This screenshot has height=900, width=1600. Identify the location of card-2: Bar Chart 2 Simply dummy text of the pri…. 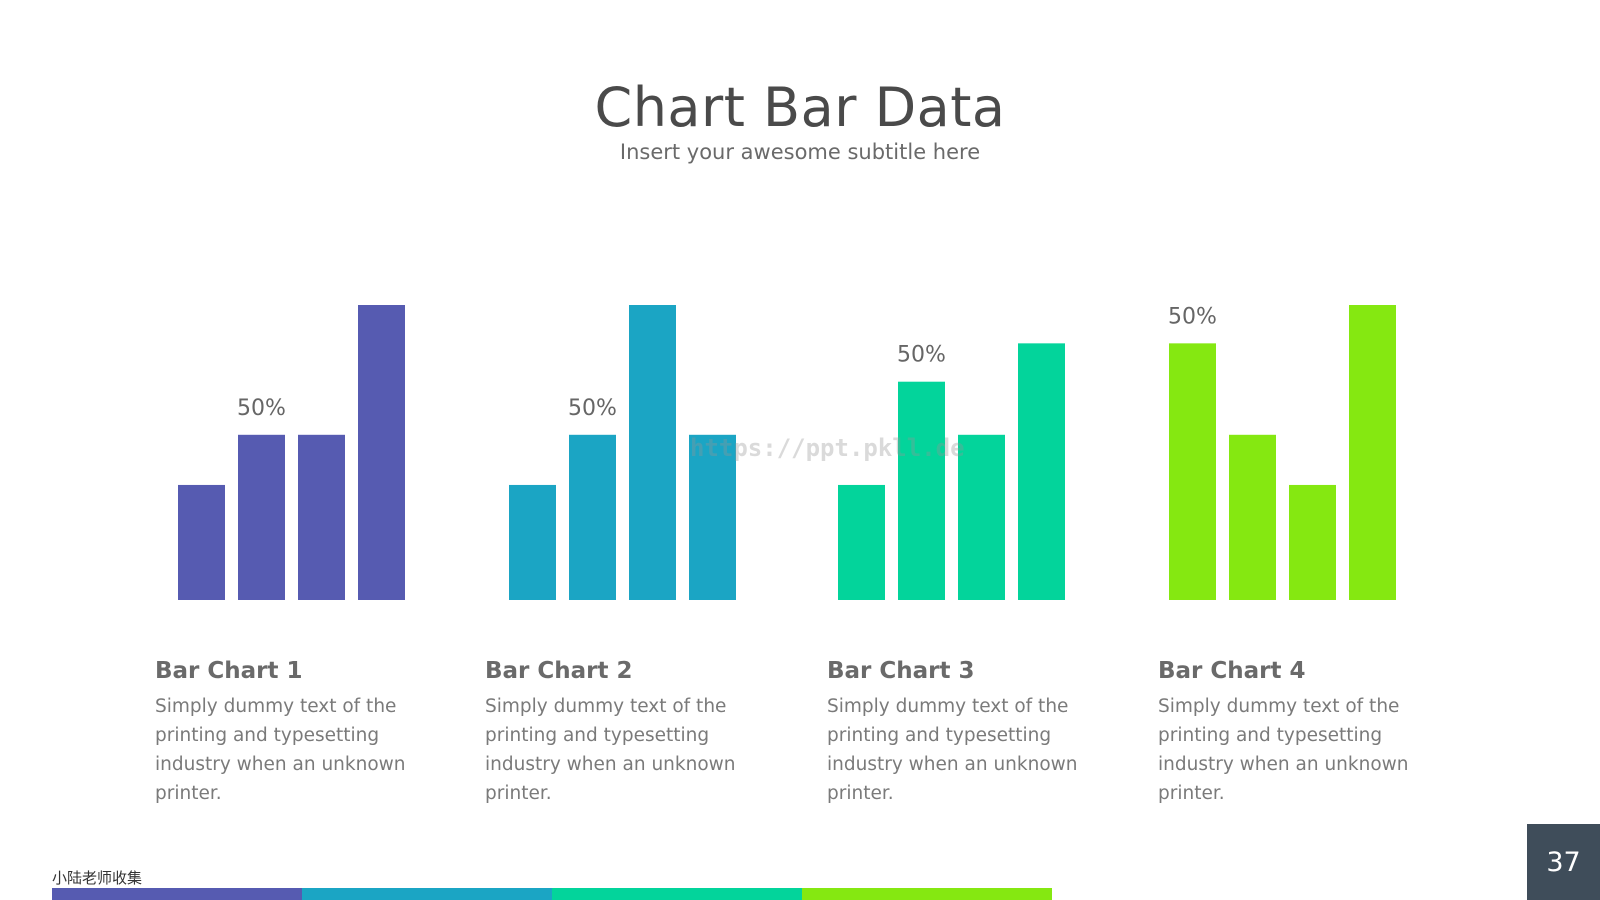
(635, 733).